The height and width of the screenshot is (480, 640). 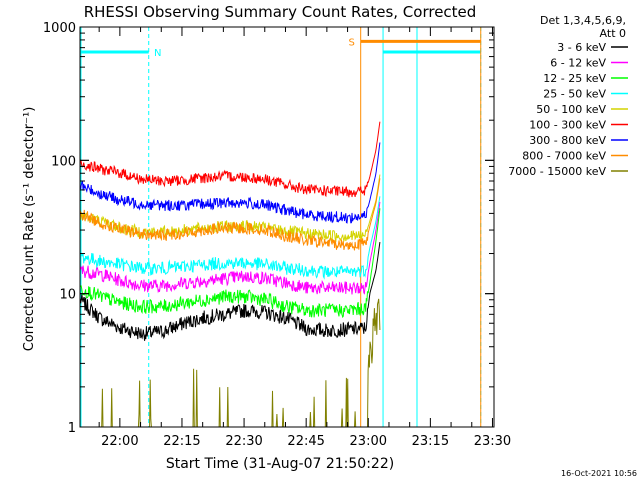 I want to click on y-axis-label: Corrected Count Rate (s⁻¹ detector⁻¹), so click(x=29, y=229).